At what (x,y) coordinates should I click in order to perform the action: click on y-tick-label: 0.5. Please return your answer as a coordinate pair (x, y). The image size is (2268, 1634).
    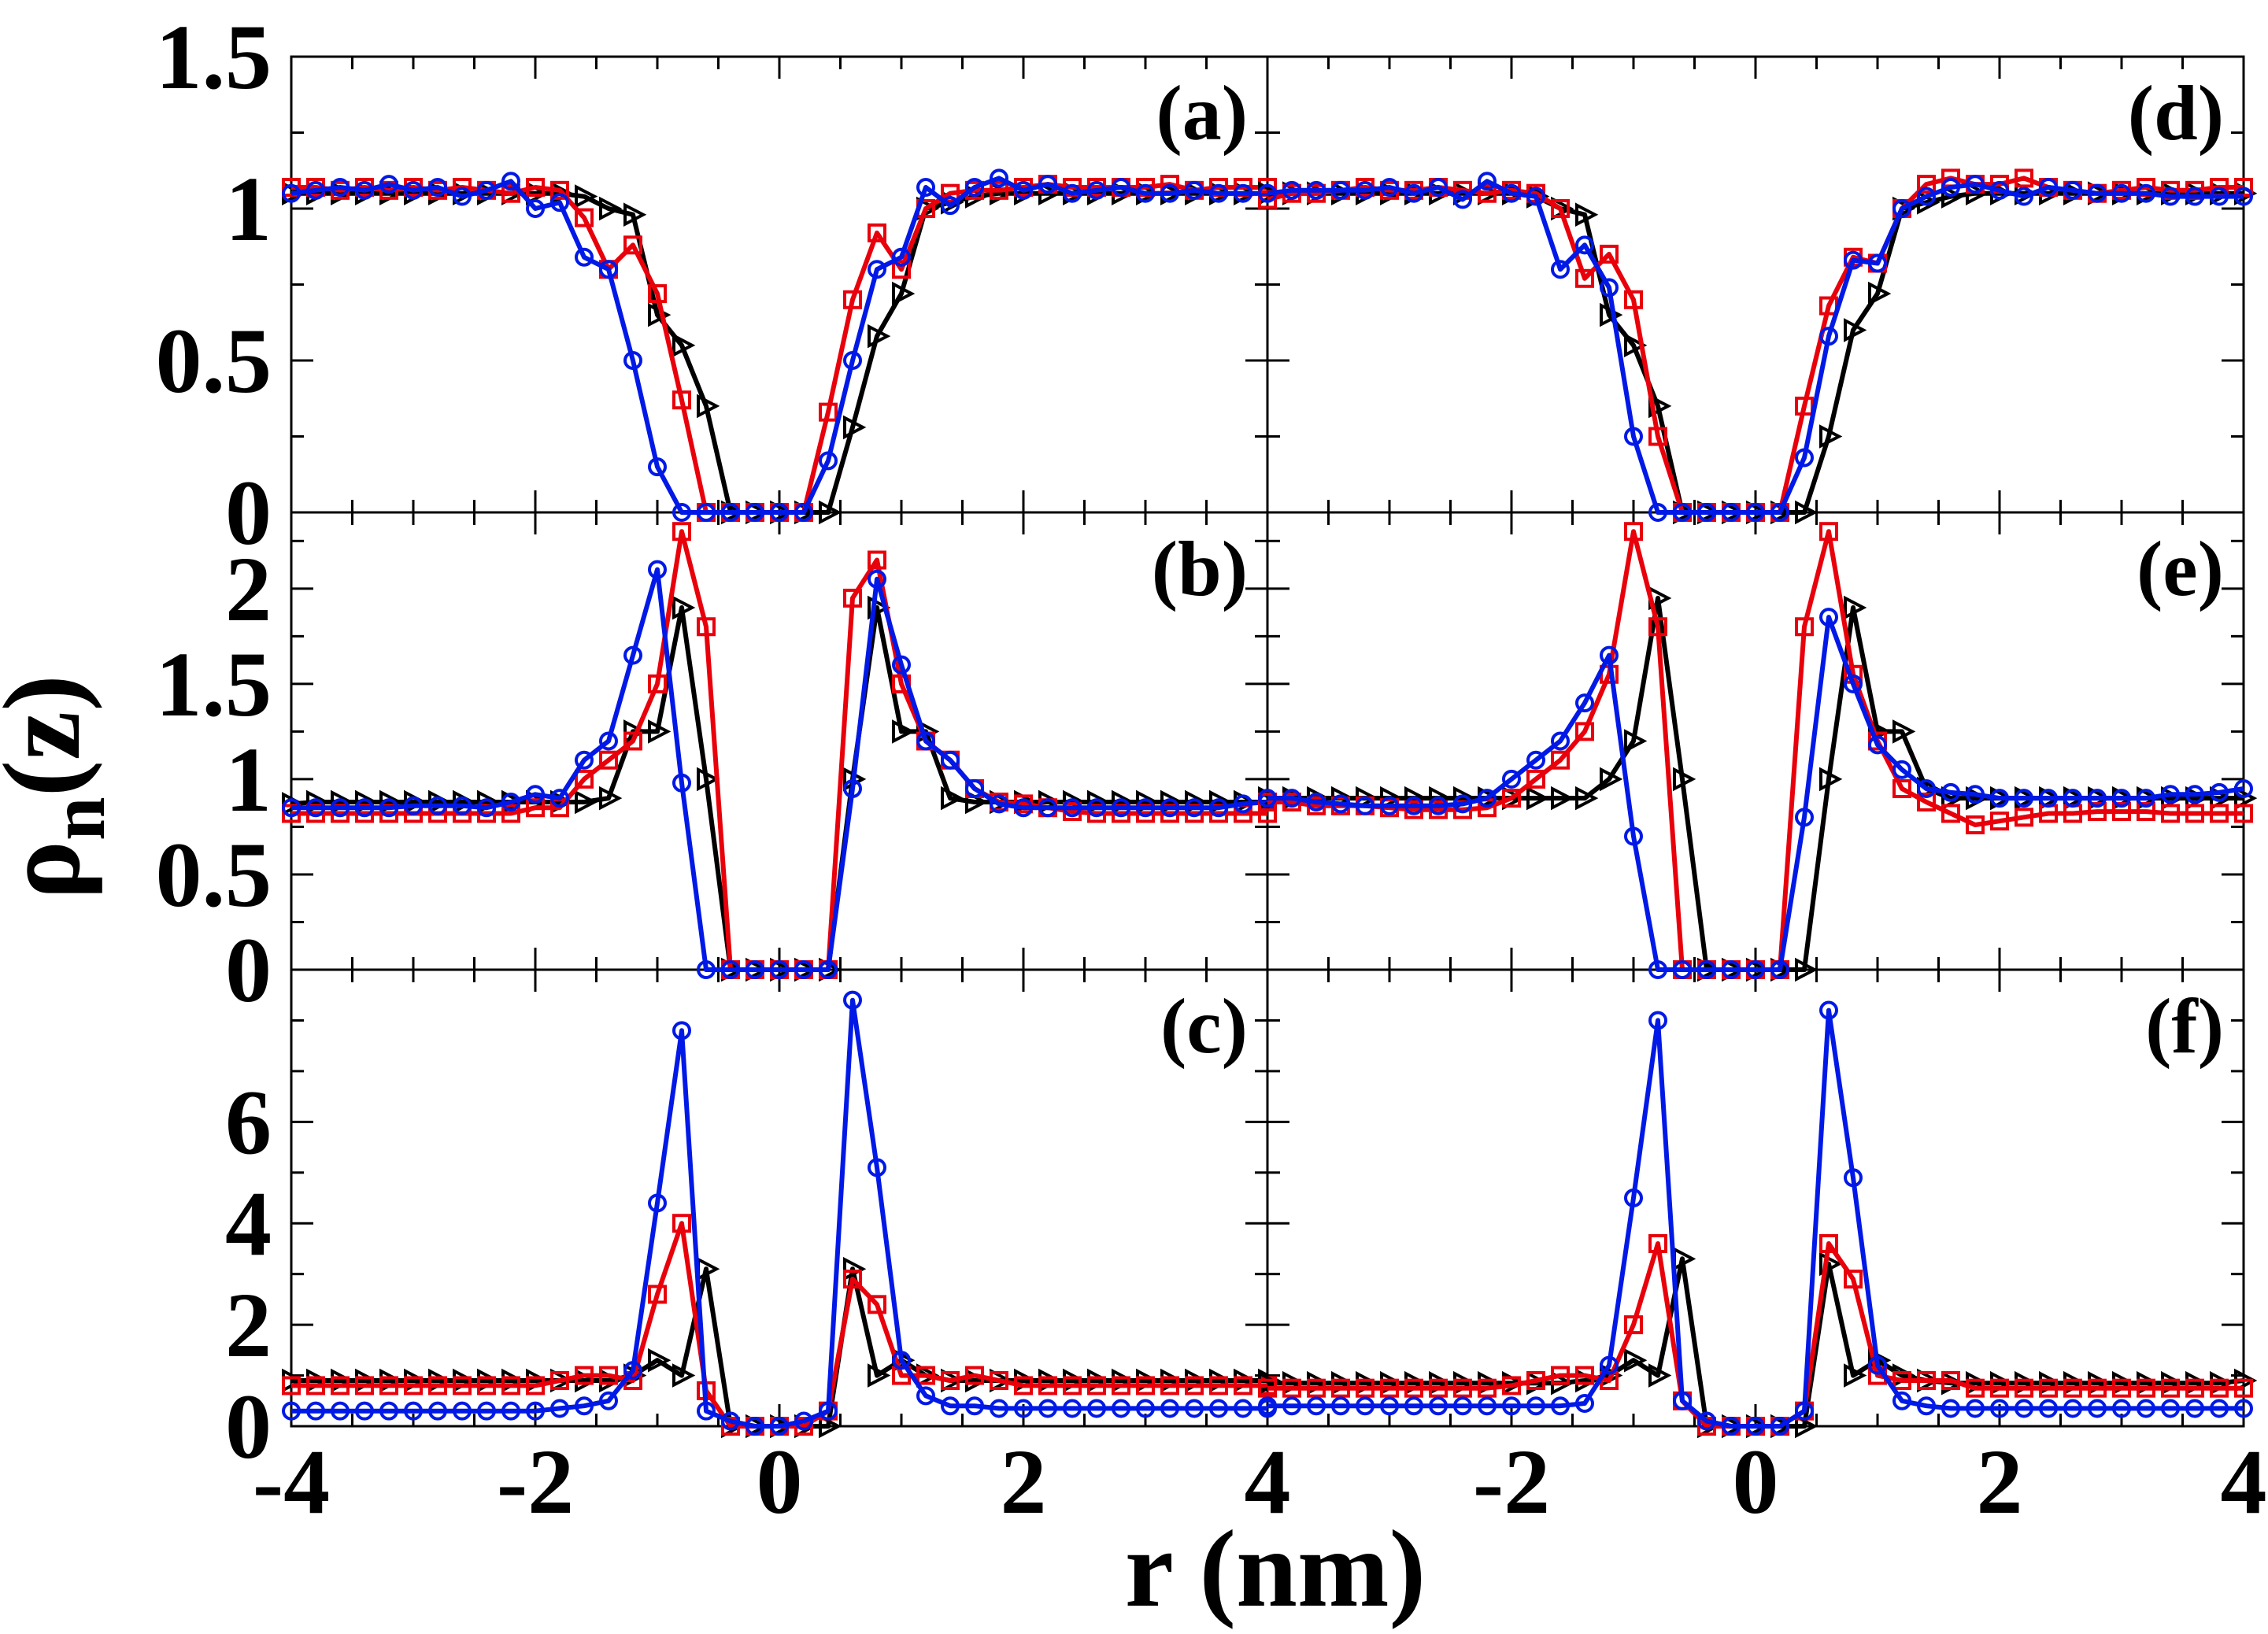
    Looking at the image, I should click on (214, 360).